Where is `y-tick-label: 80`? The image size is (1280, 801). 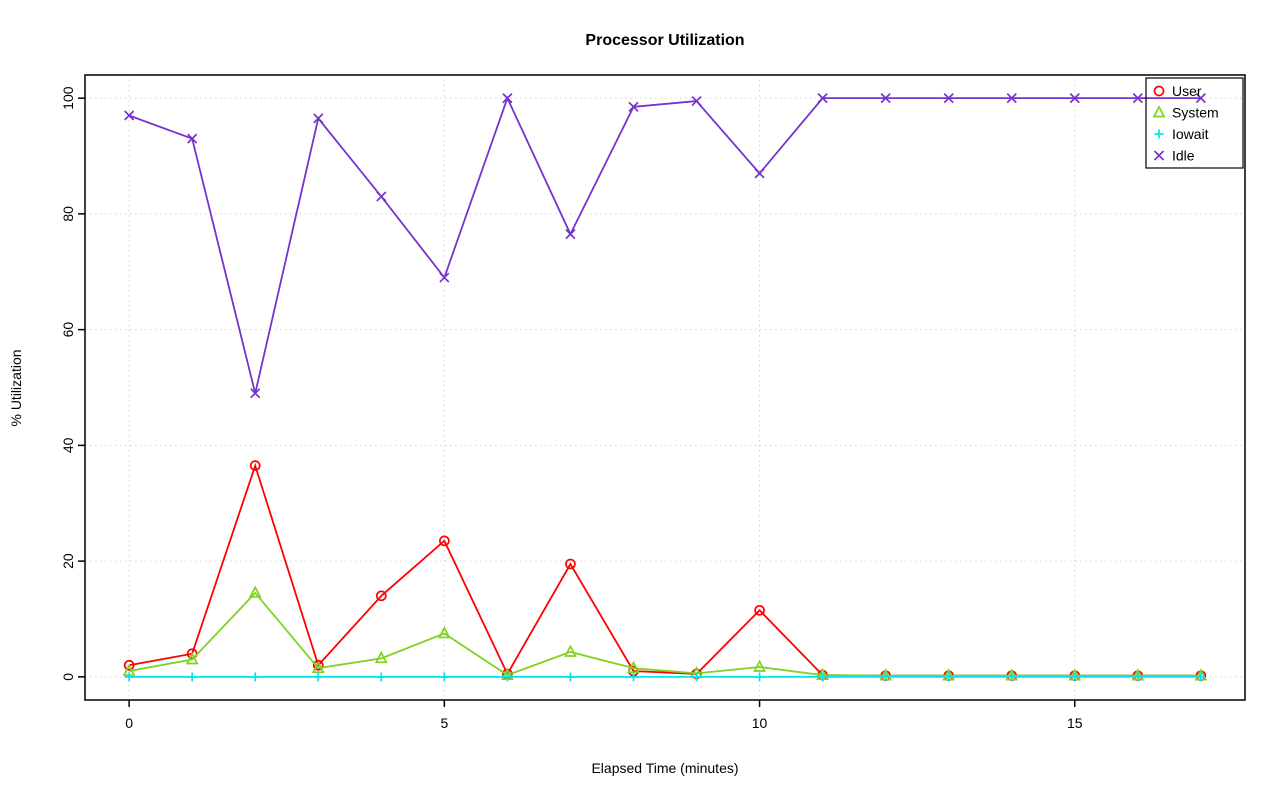 y-tick-label: 80 is located at coordinates (68, 214).